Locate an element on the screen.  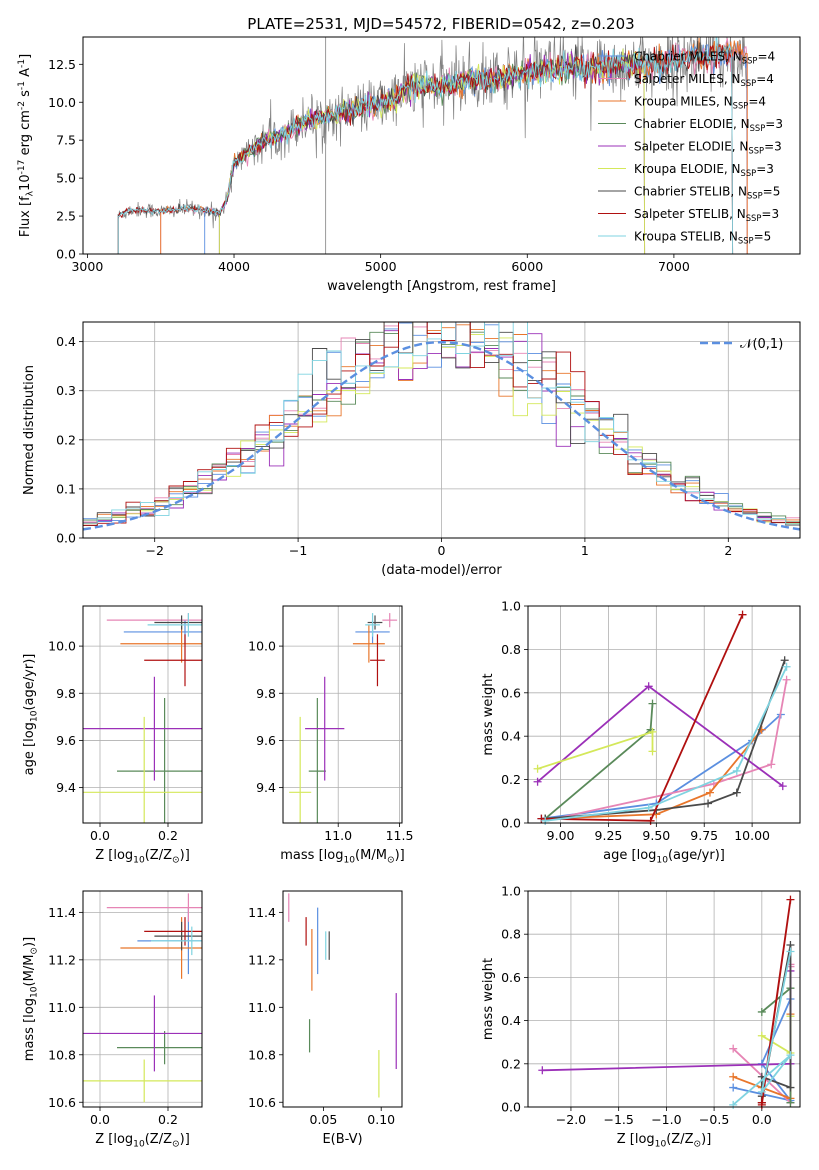
weight-vs-Z-x-tick-label: −1.0 is located at coordinates (666, 1119).